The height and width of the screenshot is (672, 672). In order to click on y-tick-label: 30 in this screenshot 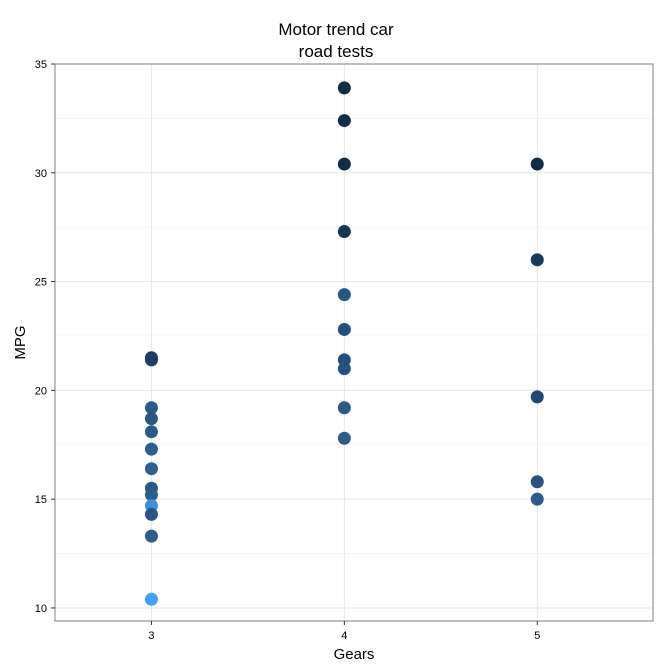, I will do `click(41, 174)`.